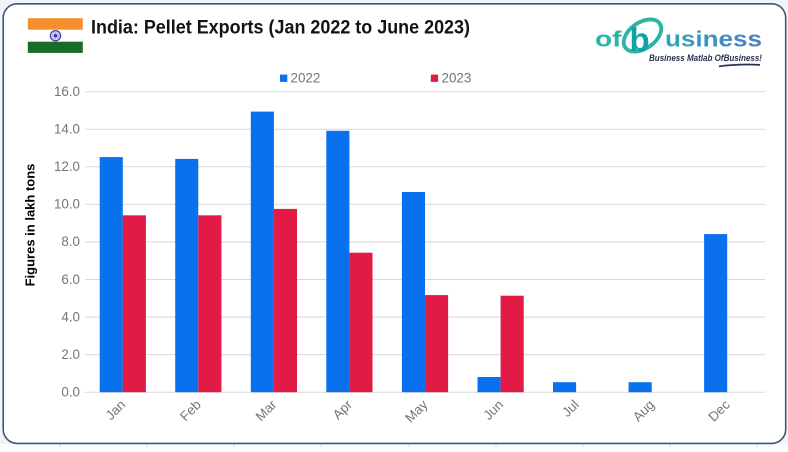  What do you see at coordinates (67, 204) in the screenshot?
I see `svg-text: 10.0` at bounding box center [67, 204].